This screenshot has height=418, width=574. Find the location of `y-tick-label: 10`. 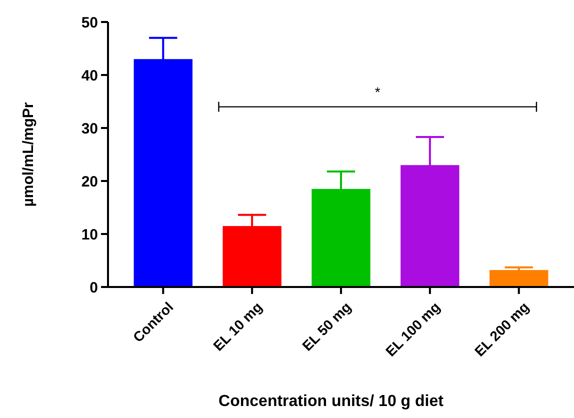

y-tick-label: 10 is located at coordinates (89, 235).